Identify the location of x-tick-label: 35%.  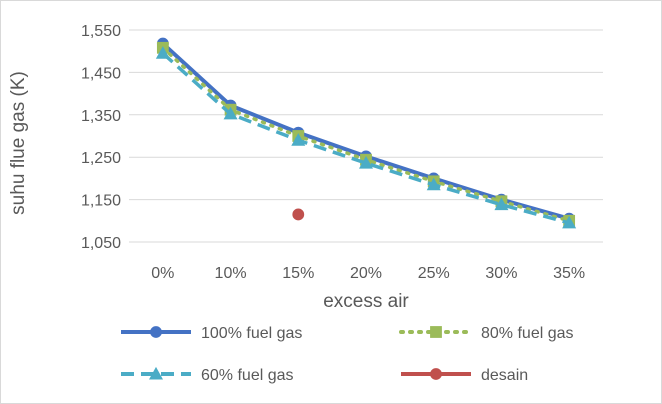
(569, 273).